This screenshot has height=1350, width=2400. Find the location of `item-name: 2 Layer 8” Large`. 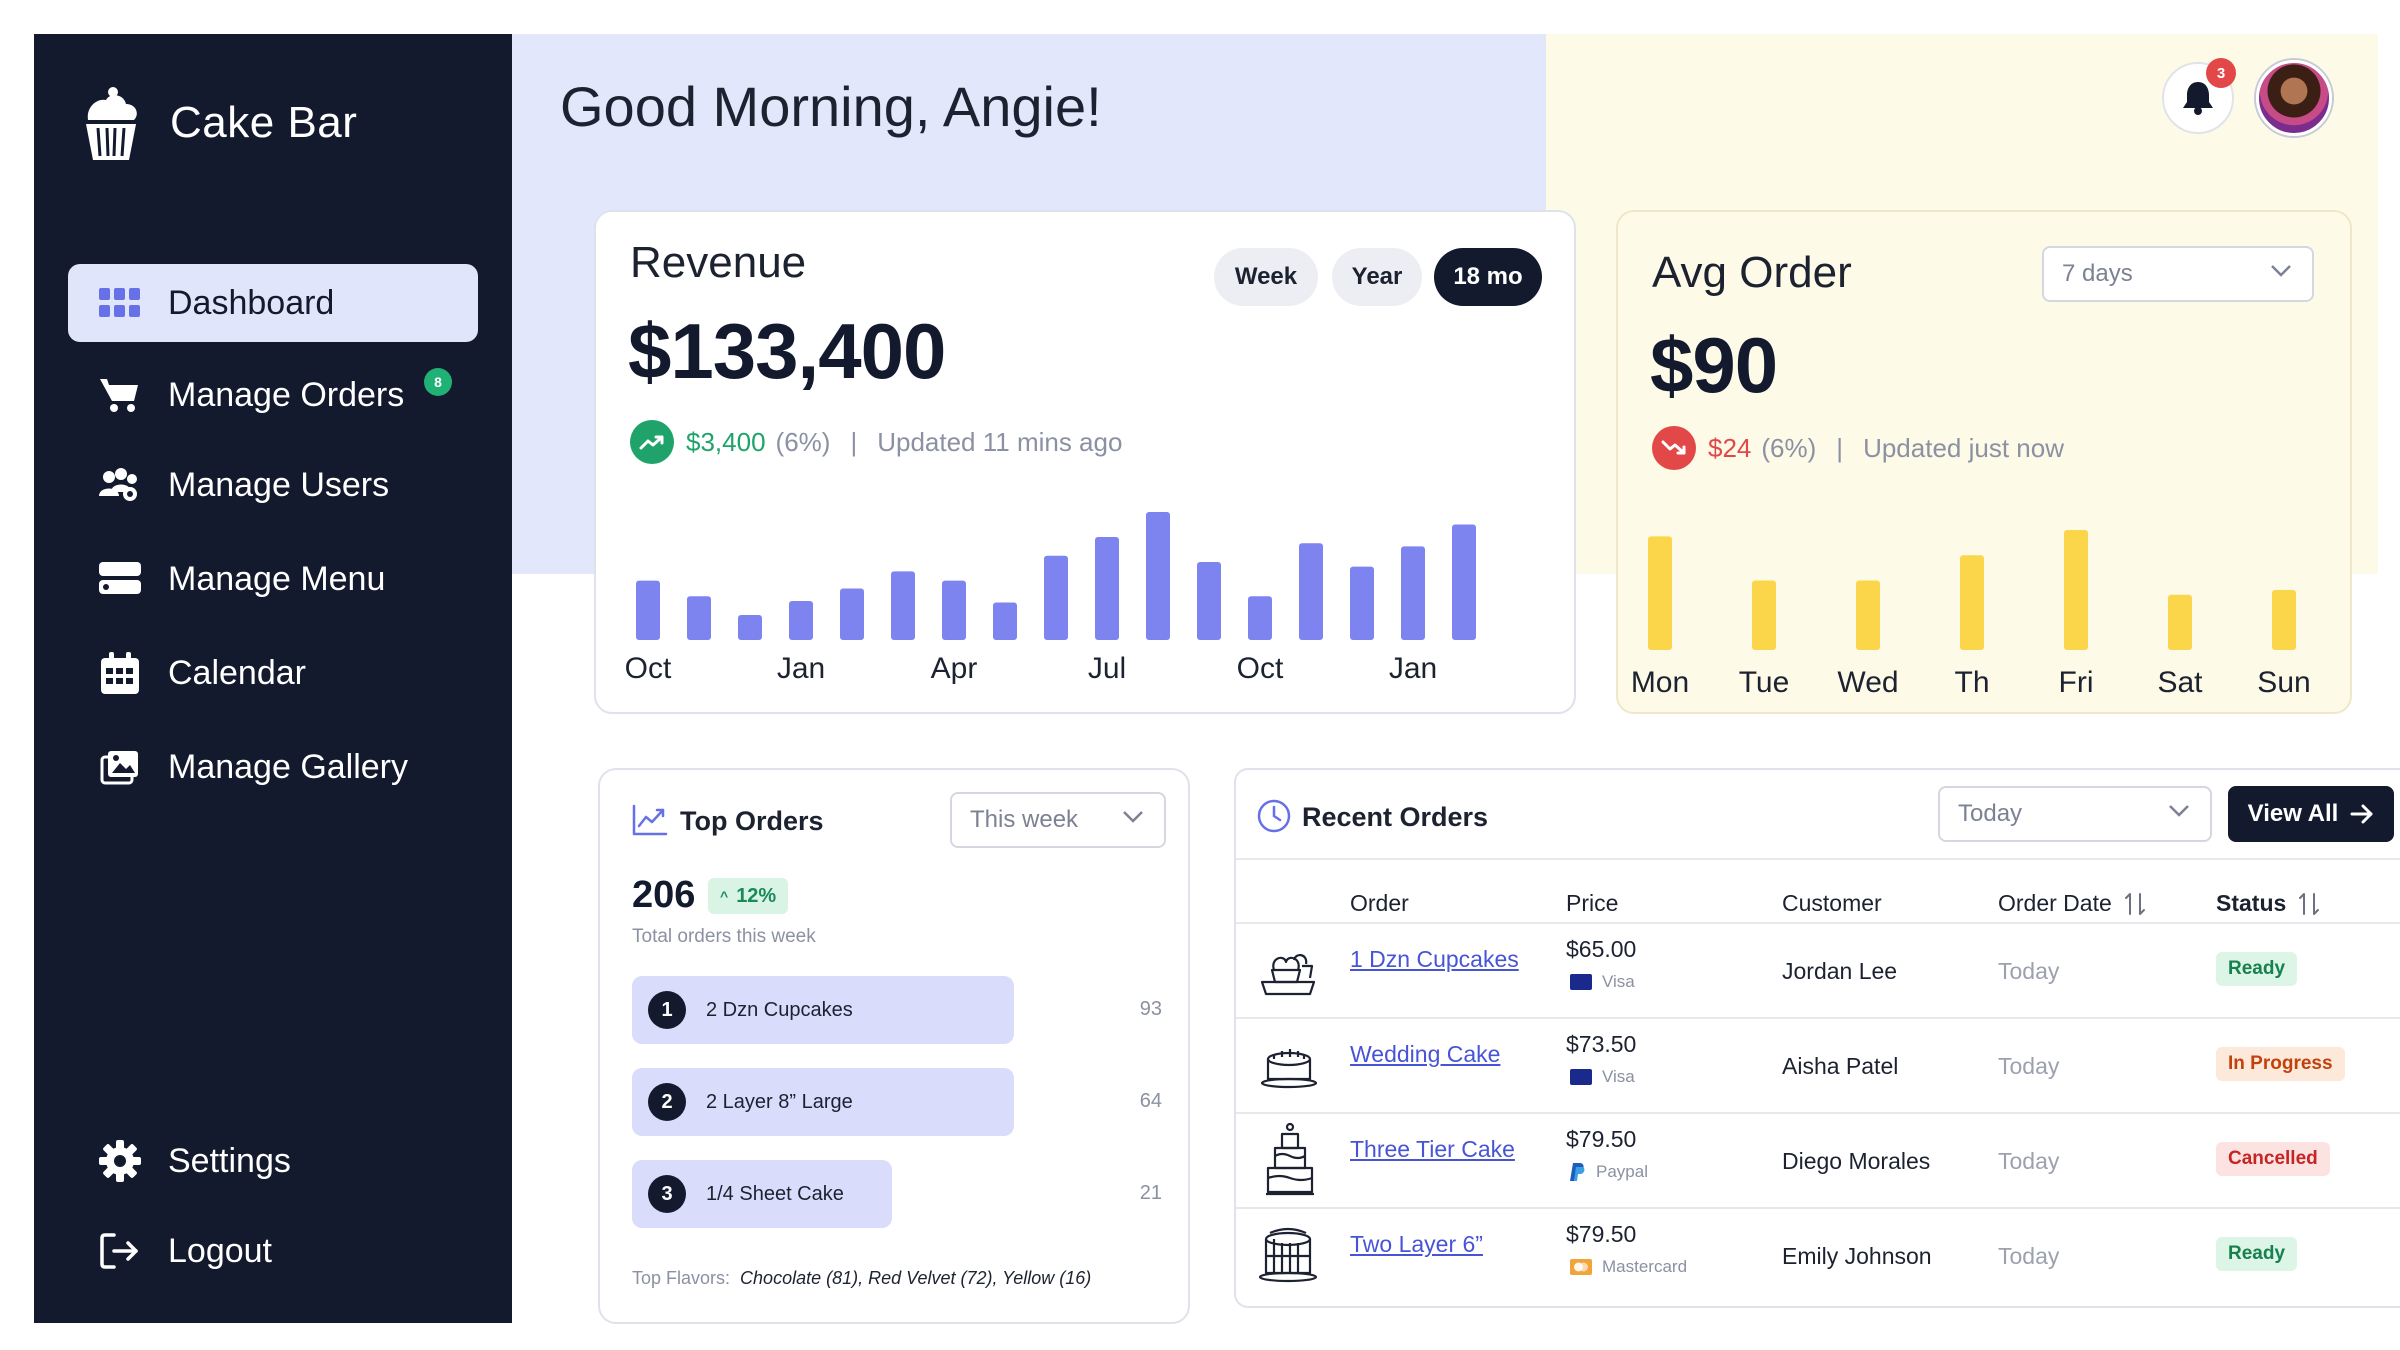

item-name: 2 Layer 8” Large is located at coordinates (779, 1101).